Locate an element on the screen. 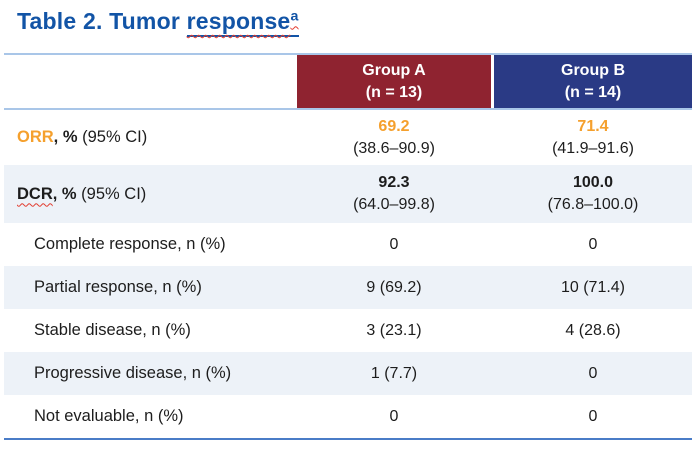 This screenshot has height=452, width=696. row-progressive-disease: Progressive disease, n (%) 1 (7.7) 0 is located at coordinates (348, 373).